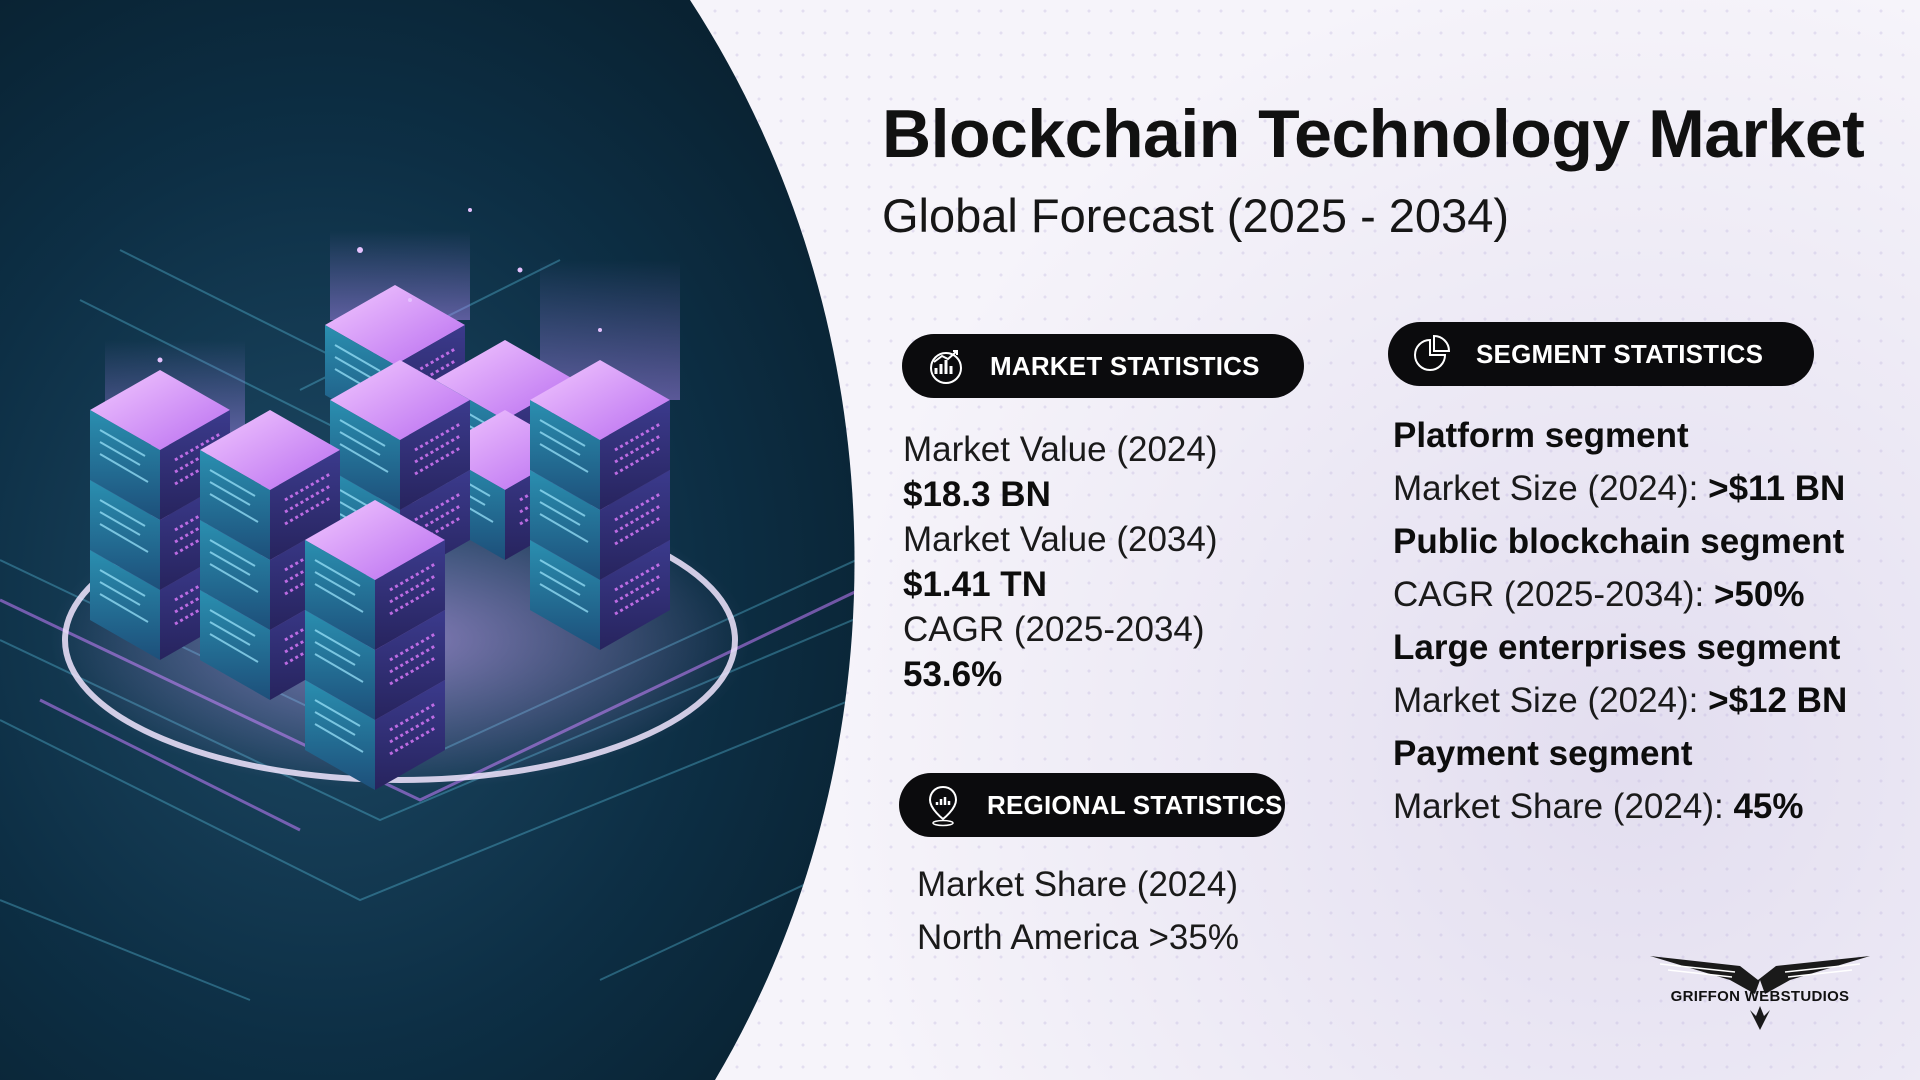 This screenshot has height=1080, width=1920. I want to click on segment-metric: Market Size (2024): >$12 BN, so click(1620, 700).